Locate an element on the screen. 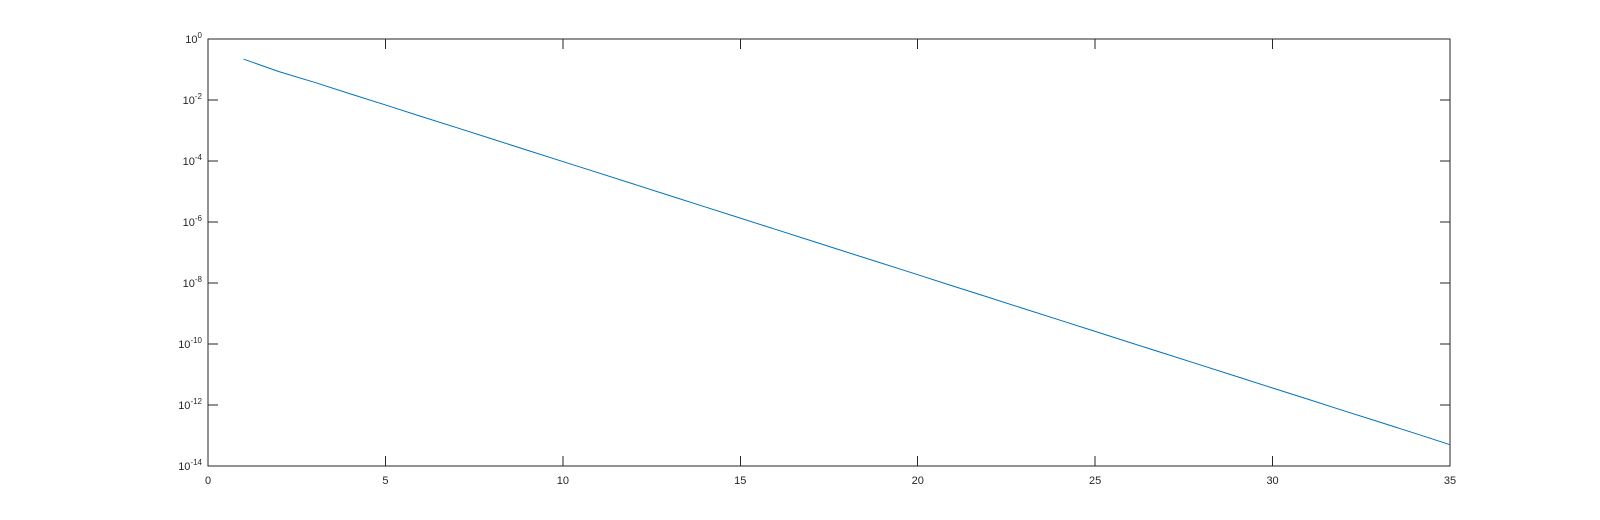 This screenshot has height=520, width=1600. y-tick-label-exponent: -12 is located at coordinates (196, 401).